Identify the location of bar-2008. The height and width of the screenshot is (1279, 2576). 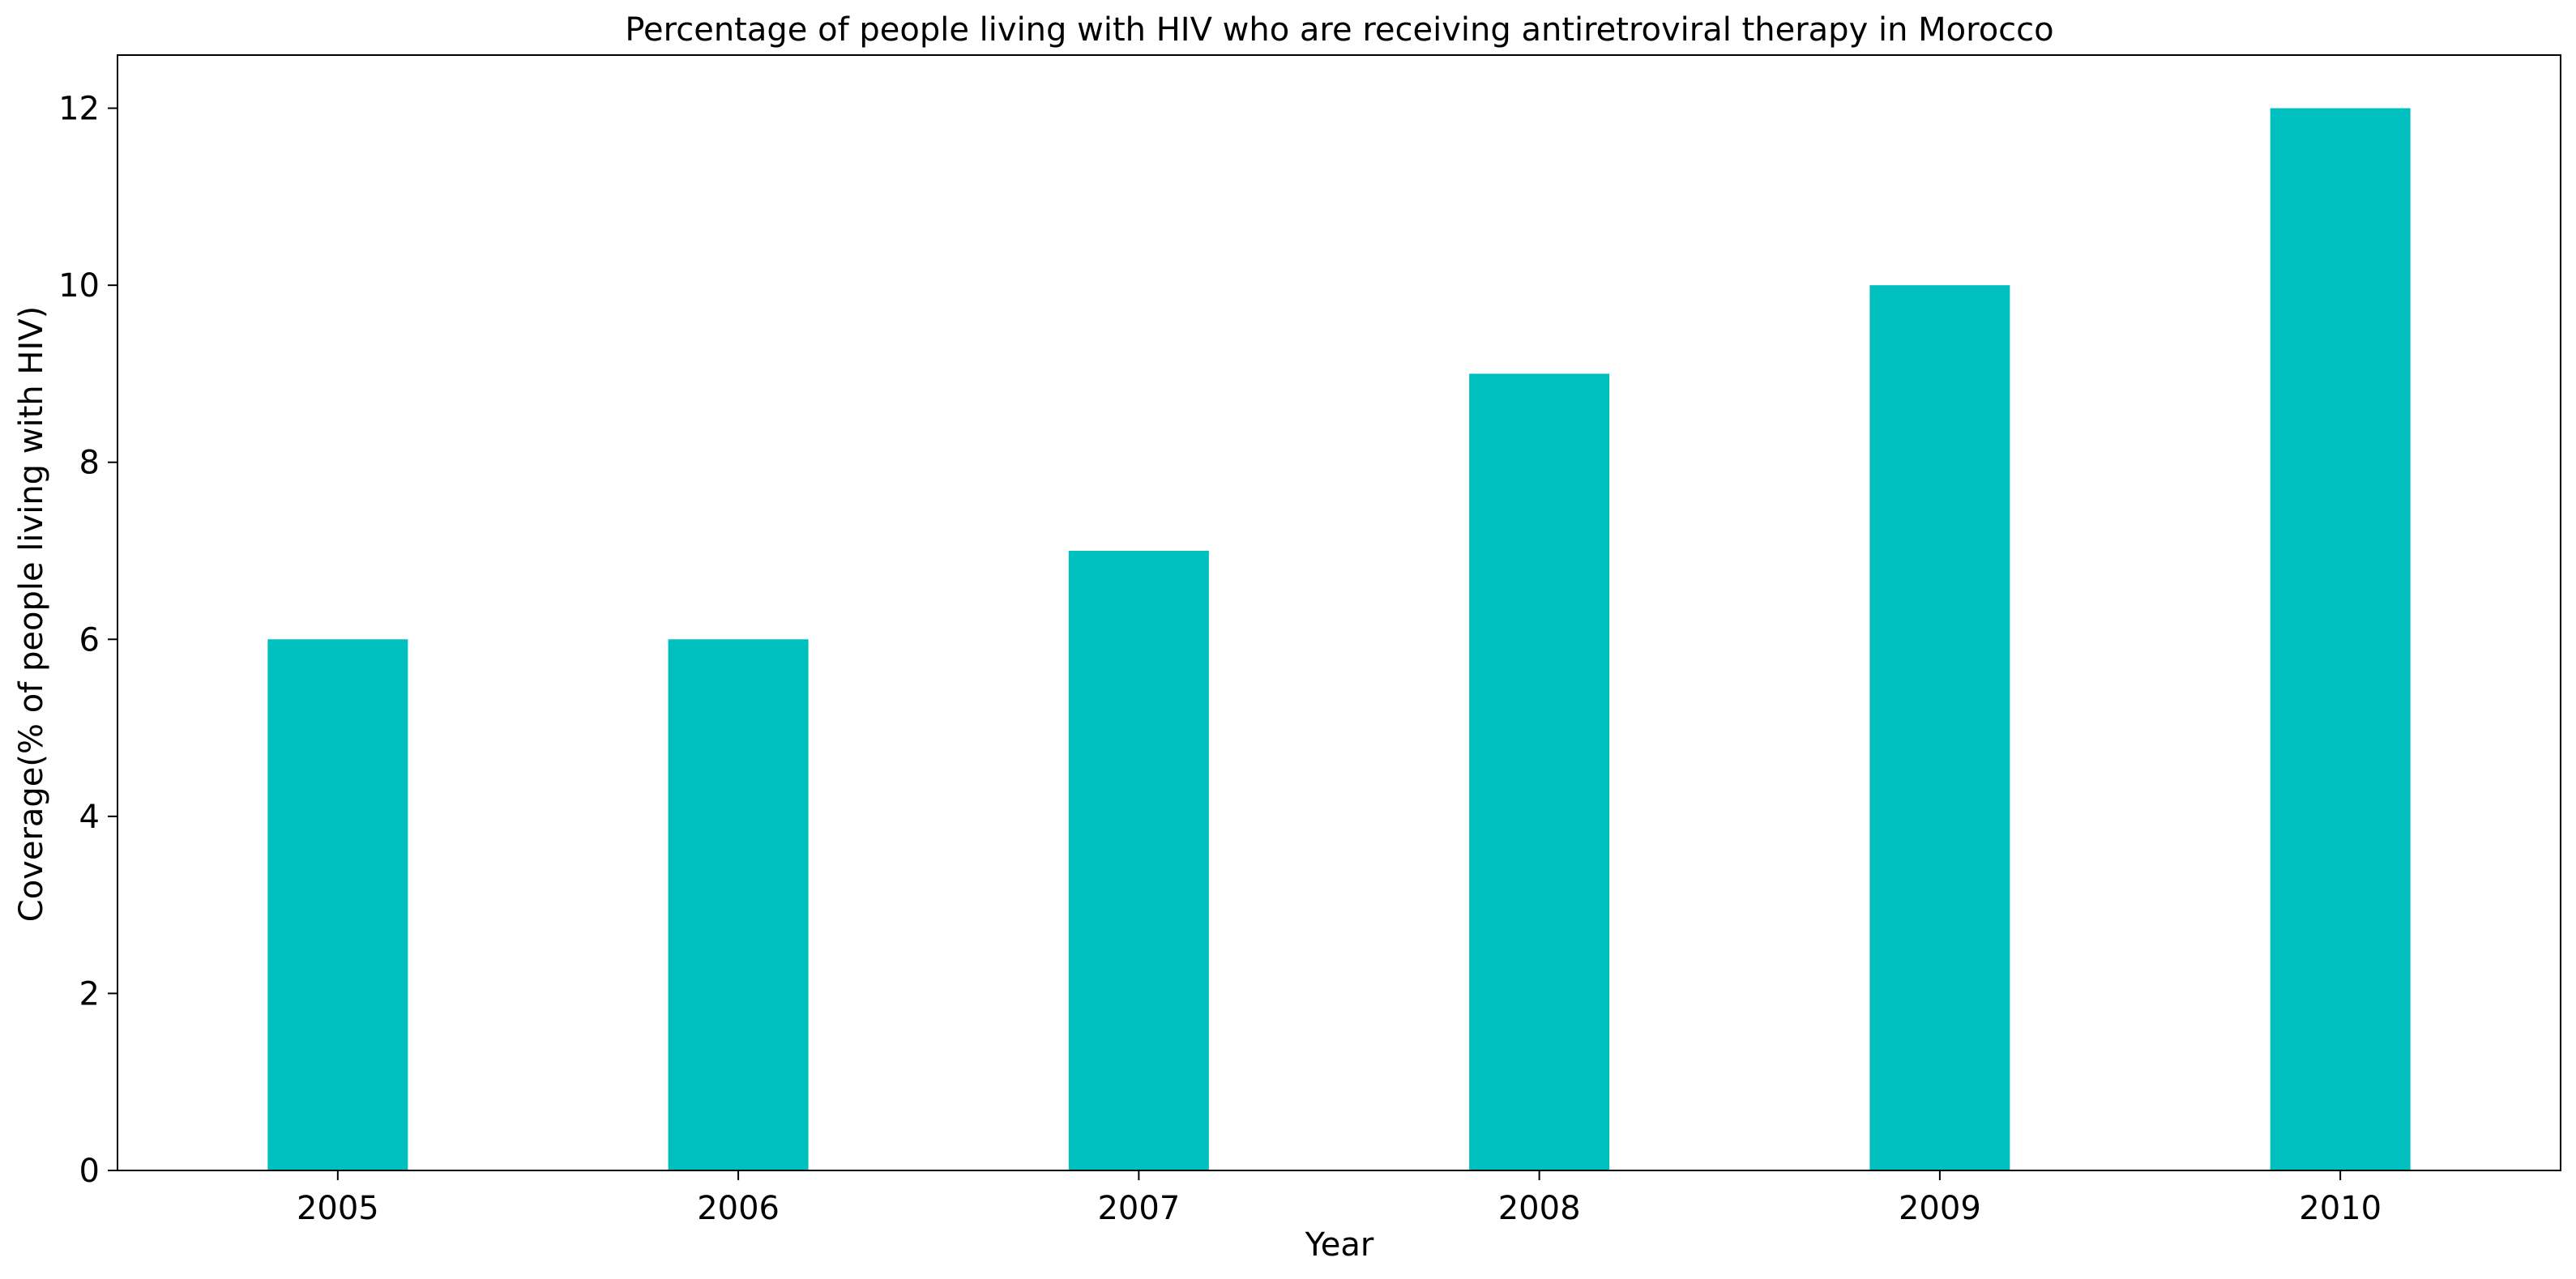
(1539, 771).